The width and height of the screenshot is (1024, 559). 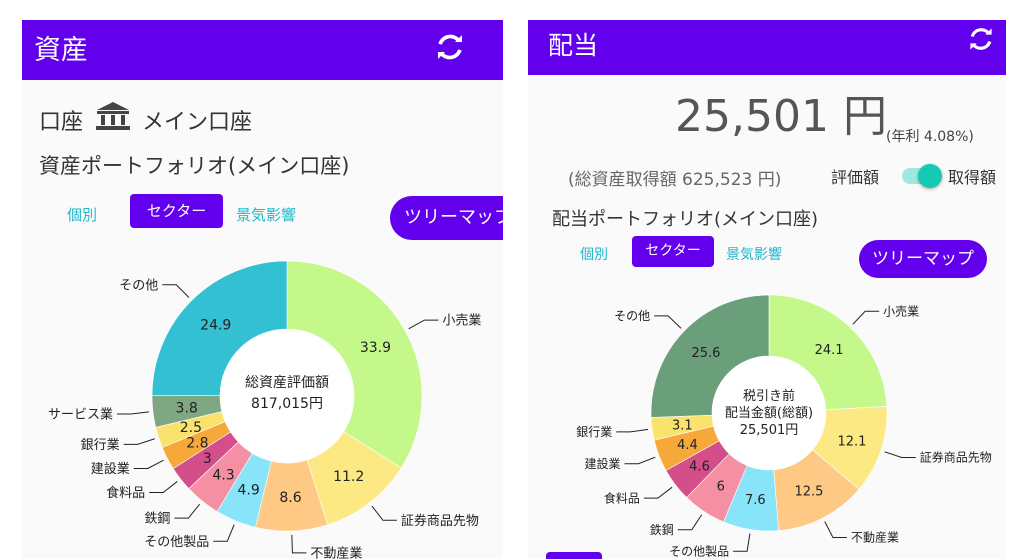 What do you see at coordinates (375, 348) in the screenshot?
I see `slice-1-value: 33.9` at bounding box center [375, 348].